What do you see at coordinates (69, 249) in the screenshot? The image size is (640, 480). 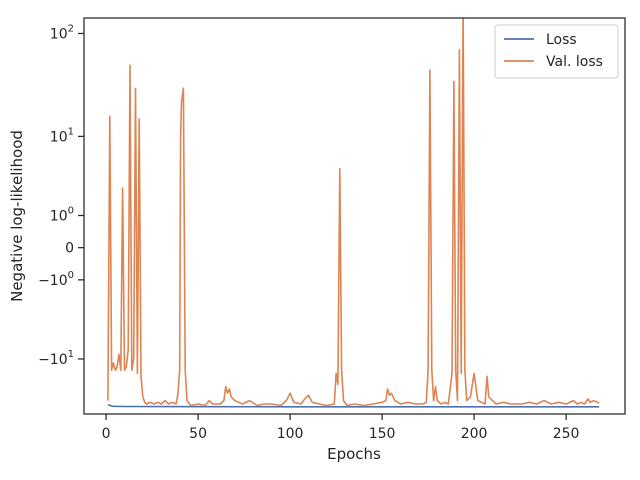 I see `y-tick-label: 0` at bounding box center [69, 249].